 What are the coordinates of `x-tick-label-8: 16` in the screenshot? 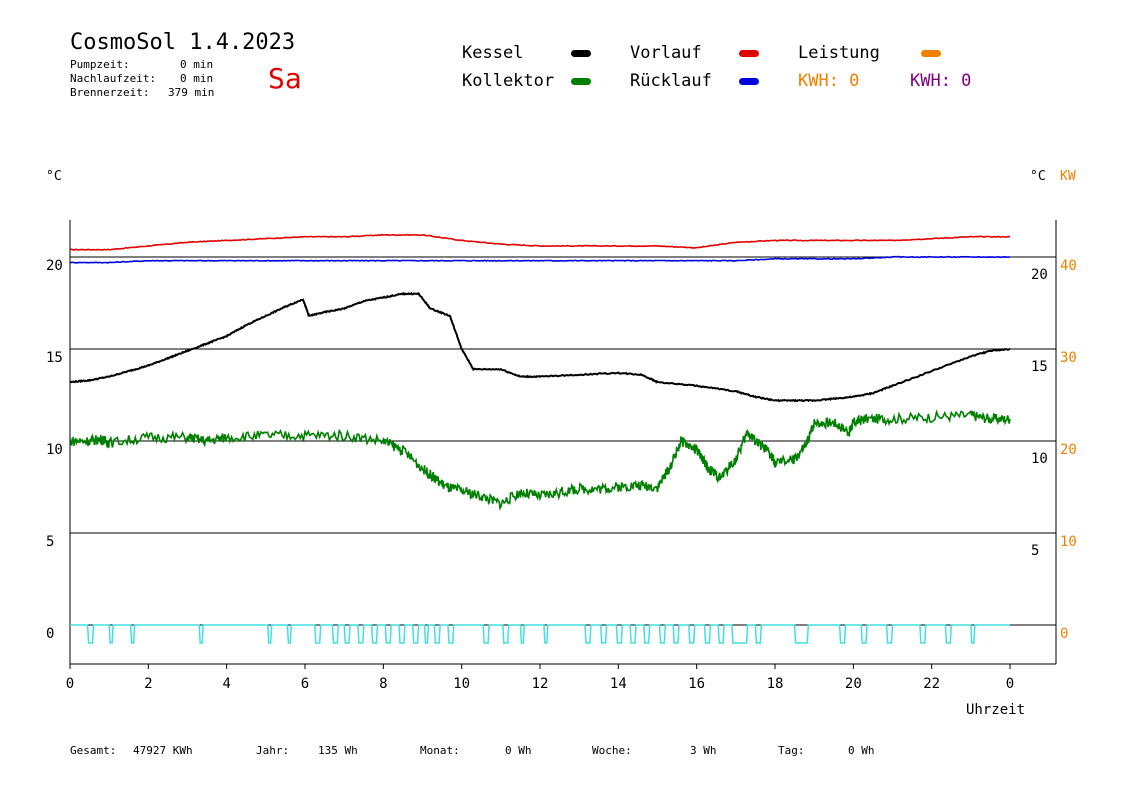 It's located at (696, 684).